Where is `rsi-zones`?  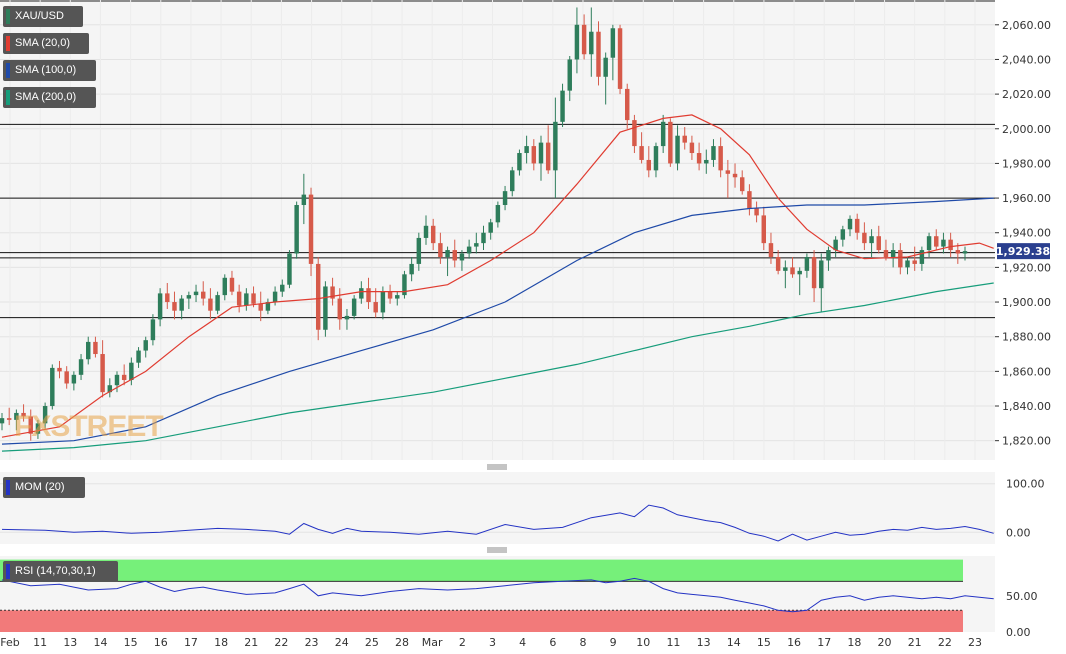 rsi-zones is located at coordinates (481, 595).